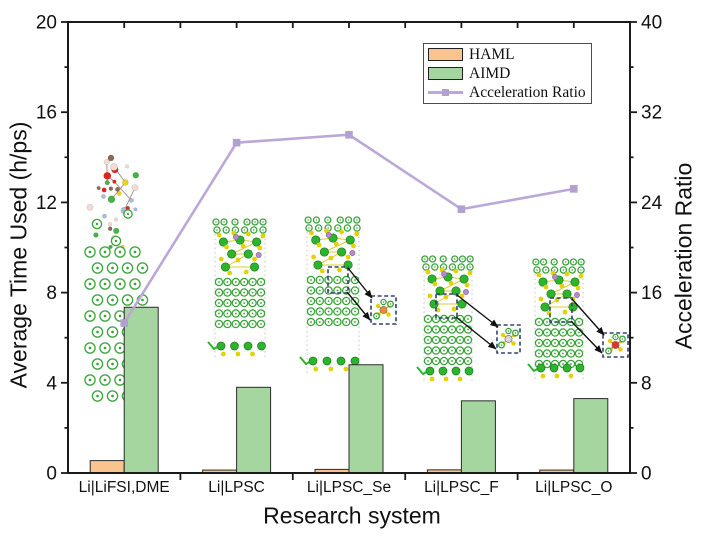  Describe the element at coordinates (578, 319) in the screenshot. I see `li-lpsc-o-interface-structure-with-zoom-callout` at that location.